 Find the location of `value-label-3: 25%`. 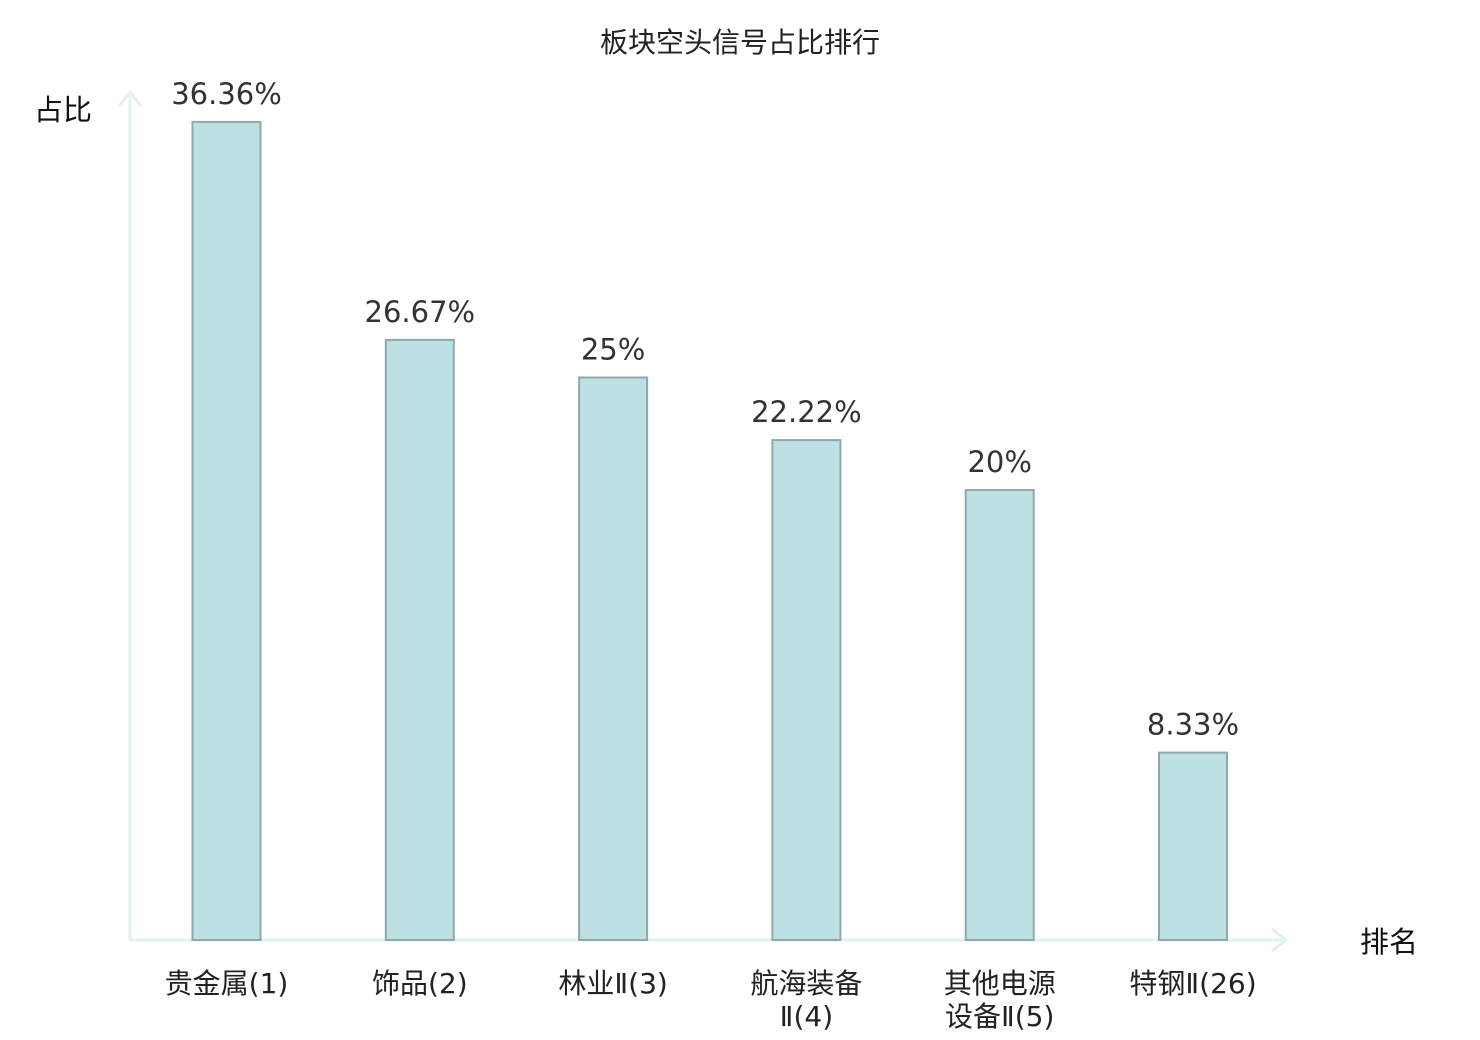

value-label-3: 25% is located at coordinates (613, 350).